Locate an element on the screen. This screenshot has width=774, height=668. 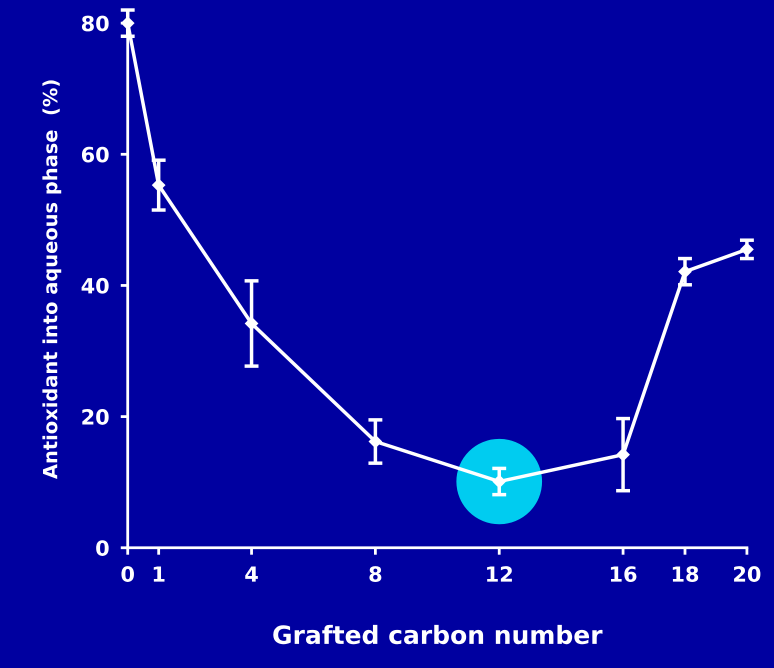
y-axis-title: Antioxidant into aqueous phase (%) is located at coordinates (52, 279).